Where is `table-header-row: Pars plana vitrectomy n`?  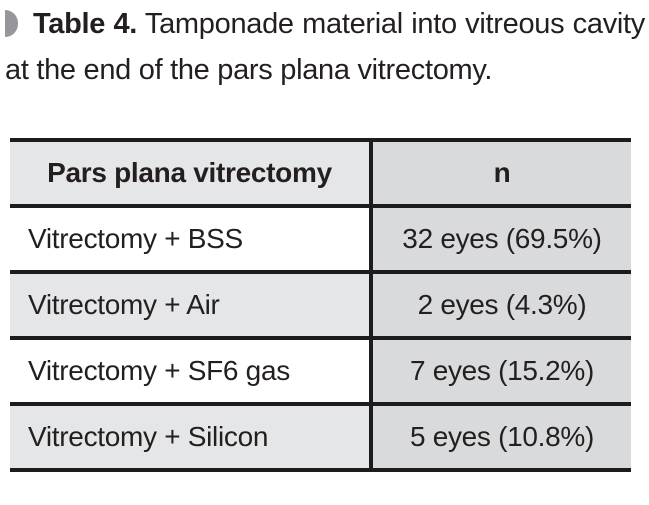 table-header-row: Pars plana vitrectomy n is located at coordinates (320, 174).